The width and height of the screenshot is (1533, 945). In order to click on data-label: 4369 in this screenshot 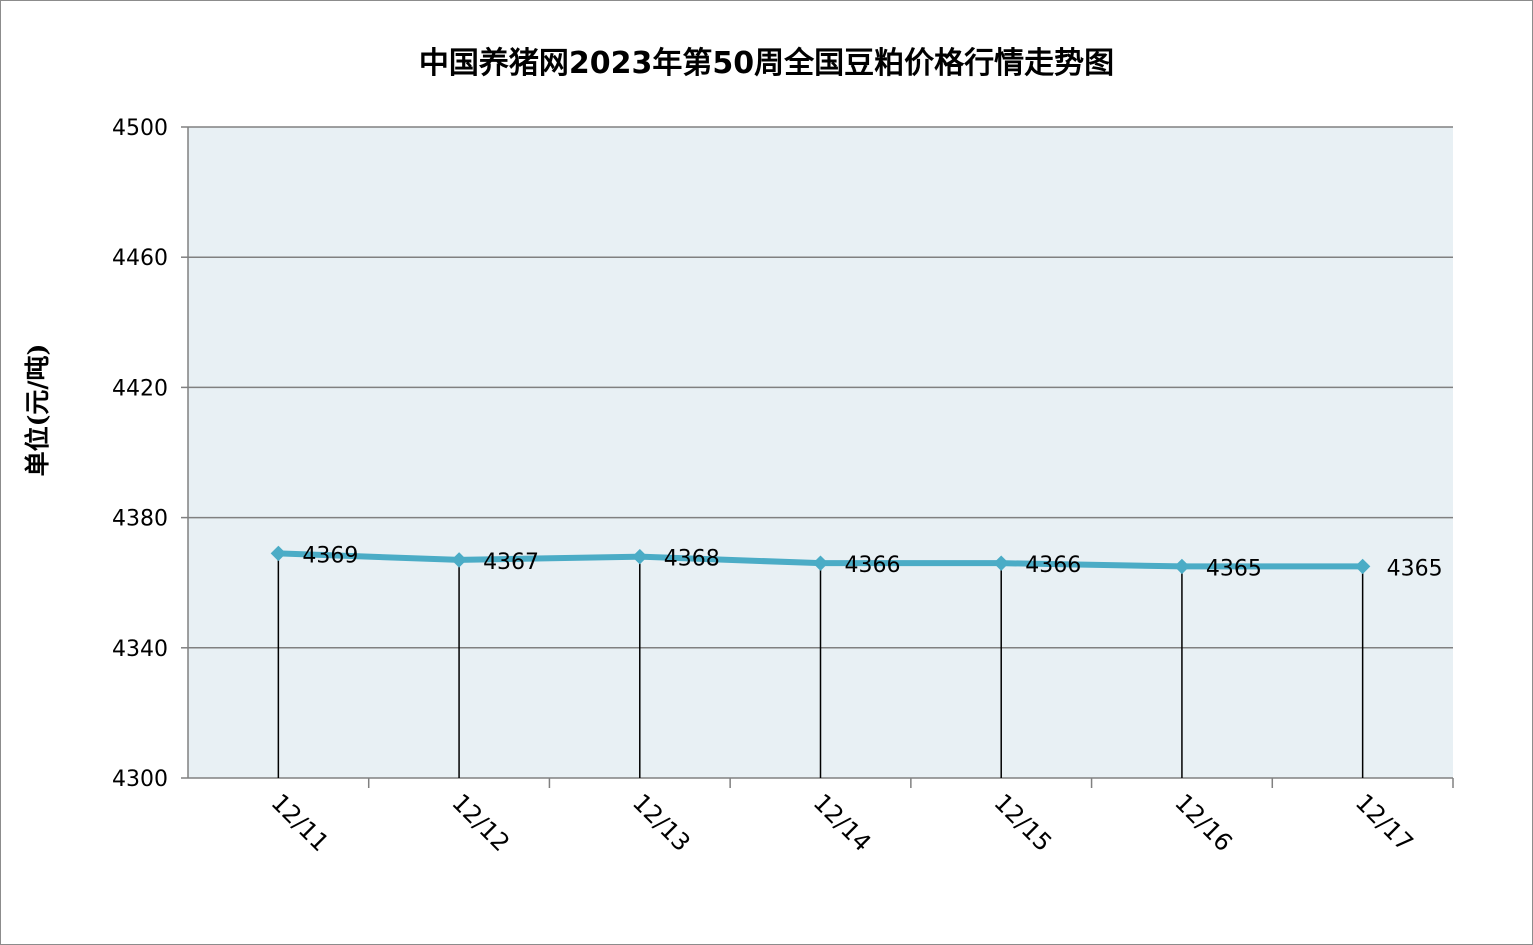, I will do `click(330, 555)`.